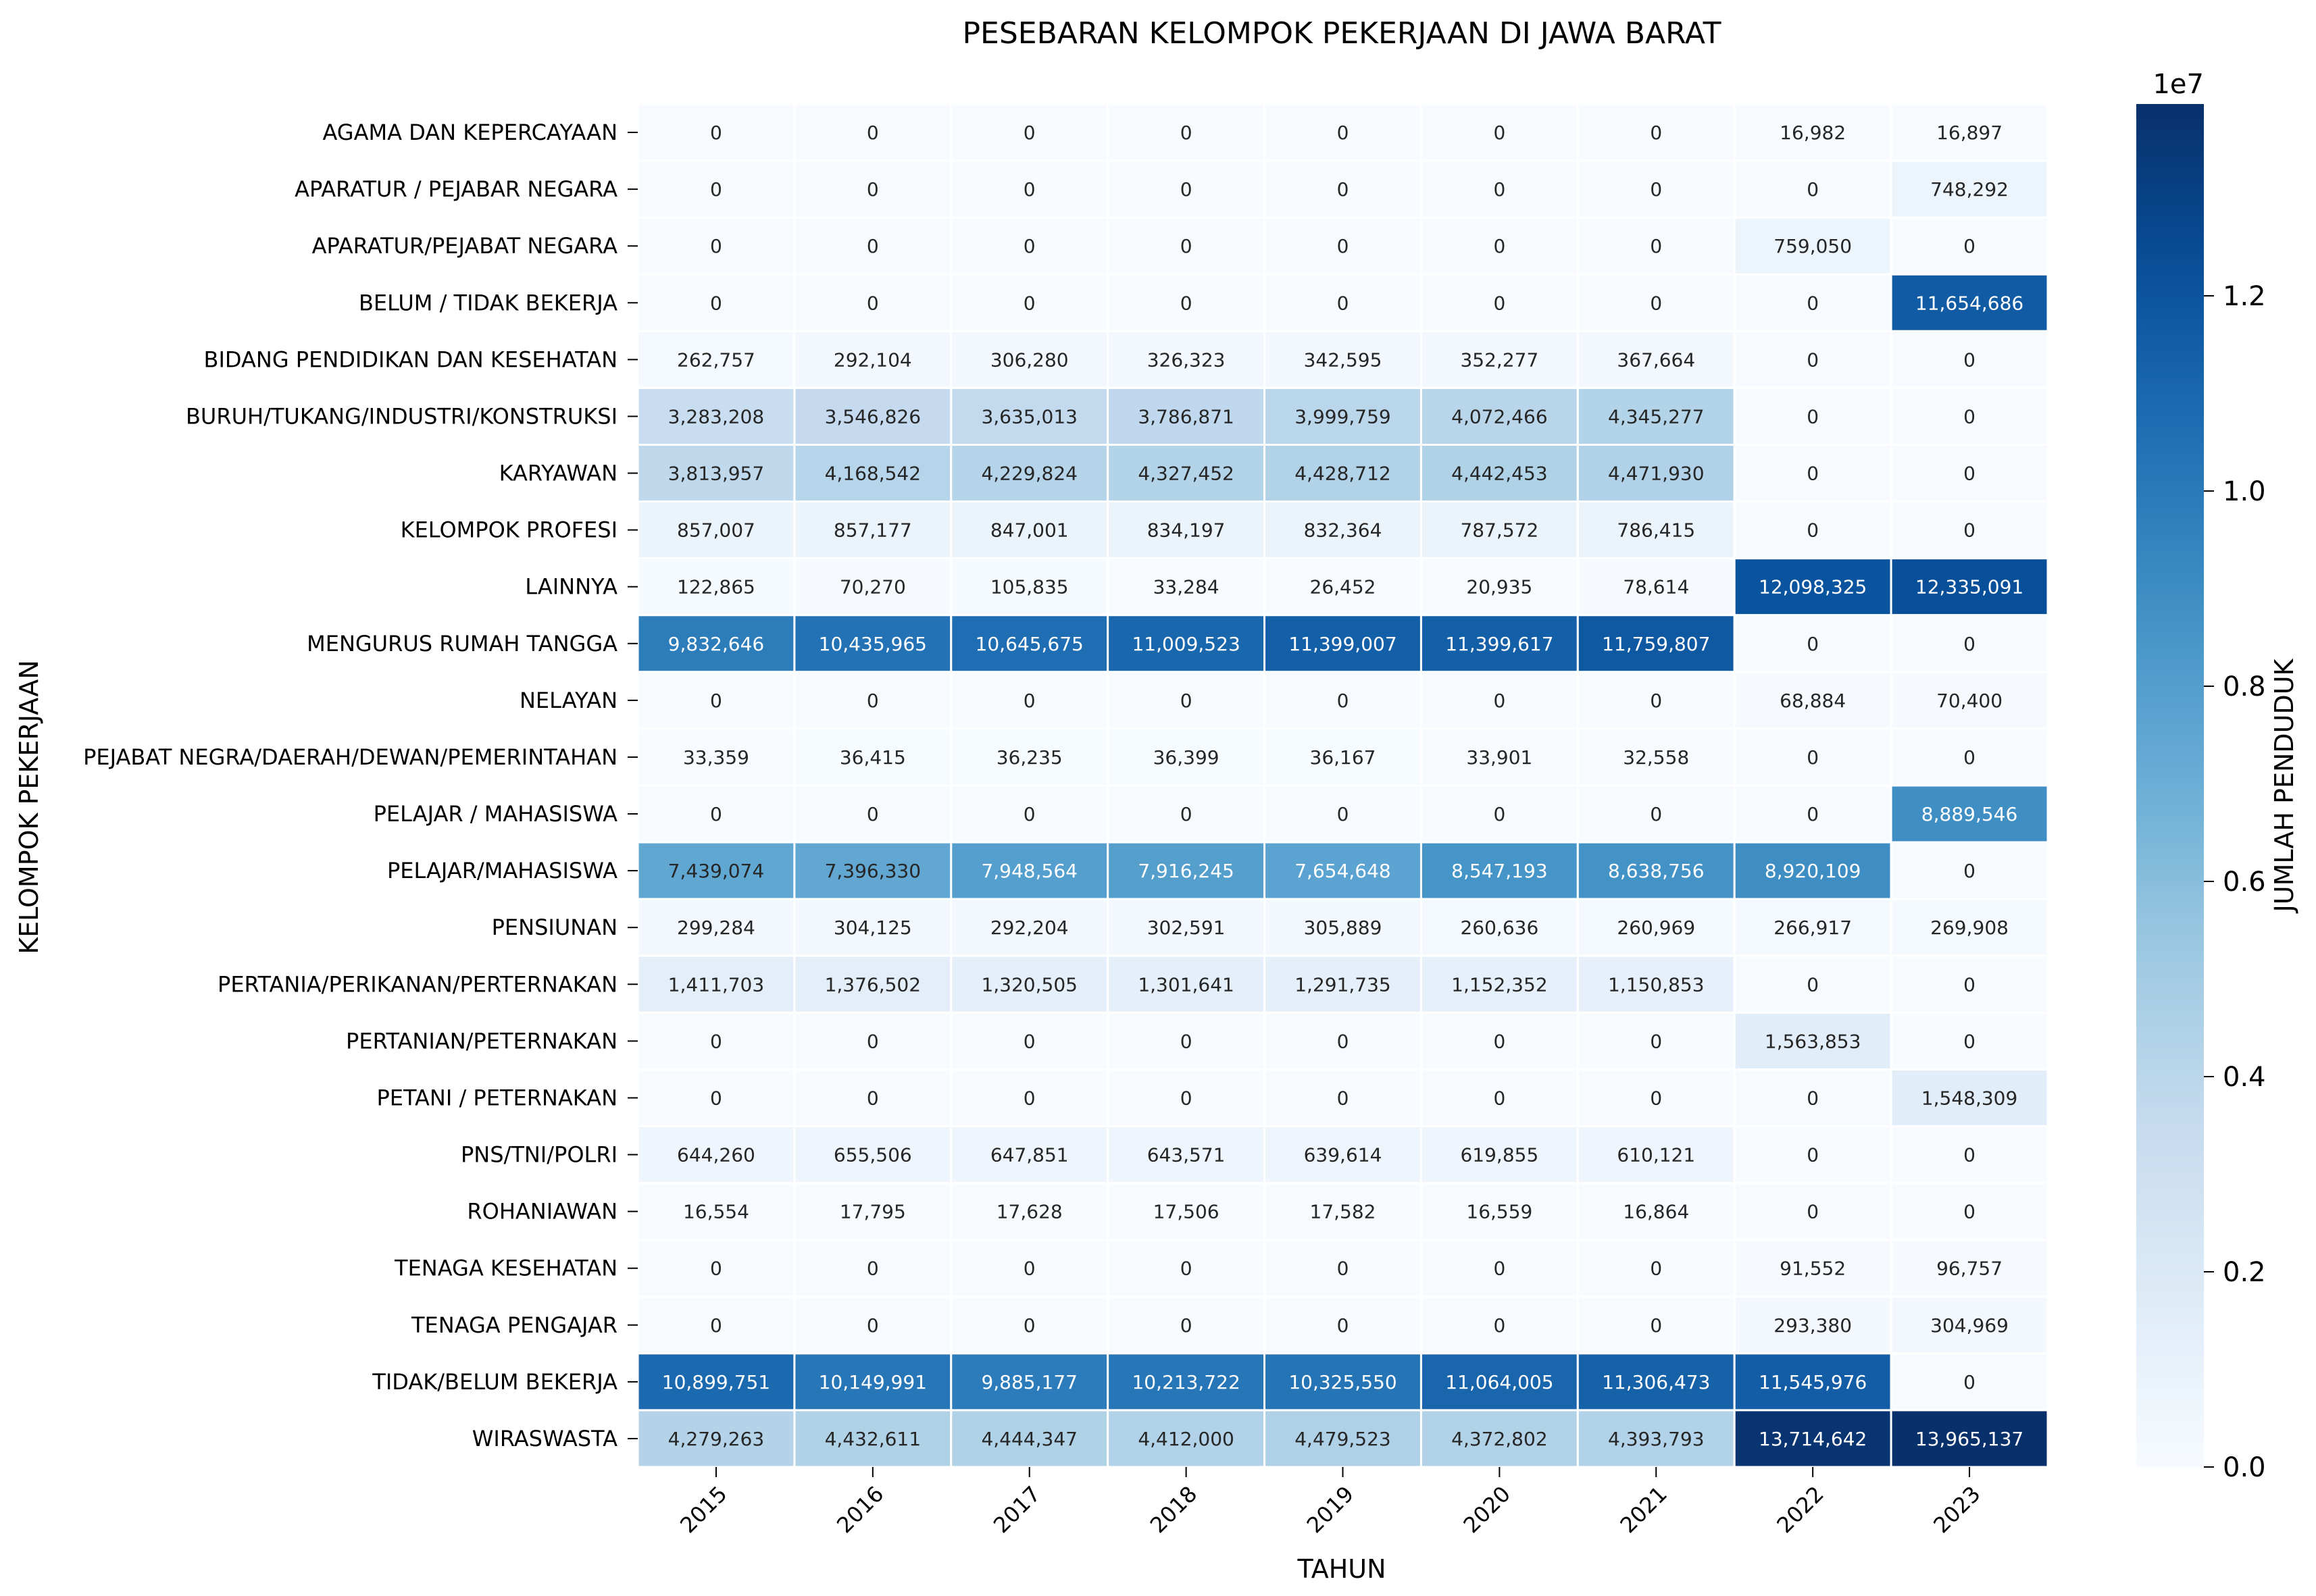 This screenshot has height=1596, width=2316. What do you see at coordinates (1969, 814) in the screenshot?
I see `cell-value-label: 8,889,546` at bounding box center [1969, 814].